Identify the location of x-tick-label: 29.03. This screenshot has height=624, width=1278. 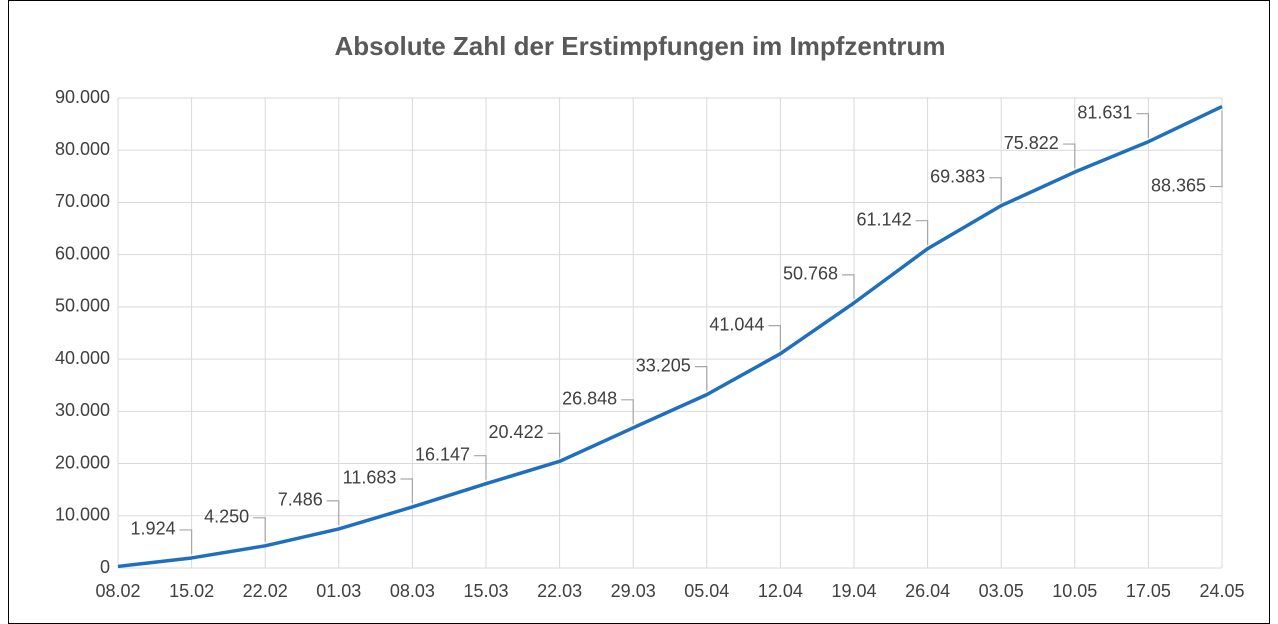
(633, 591).